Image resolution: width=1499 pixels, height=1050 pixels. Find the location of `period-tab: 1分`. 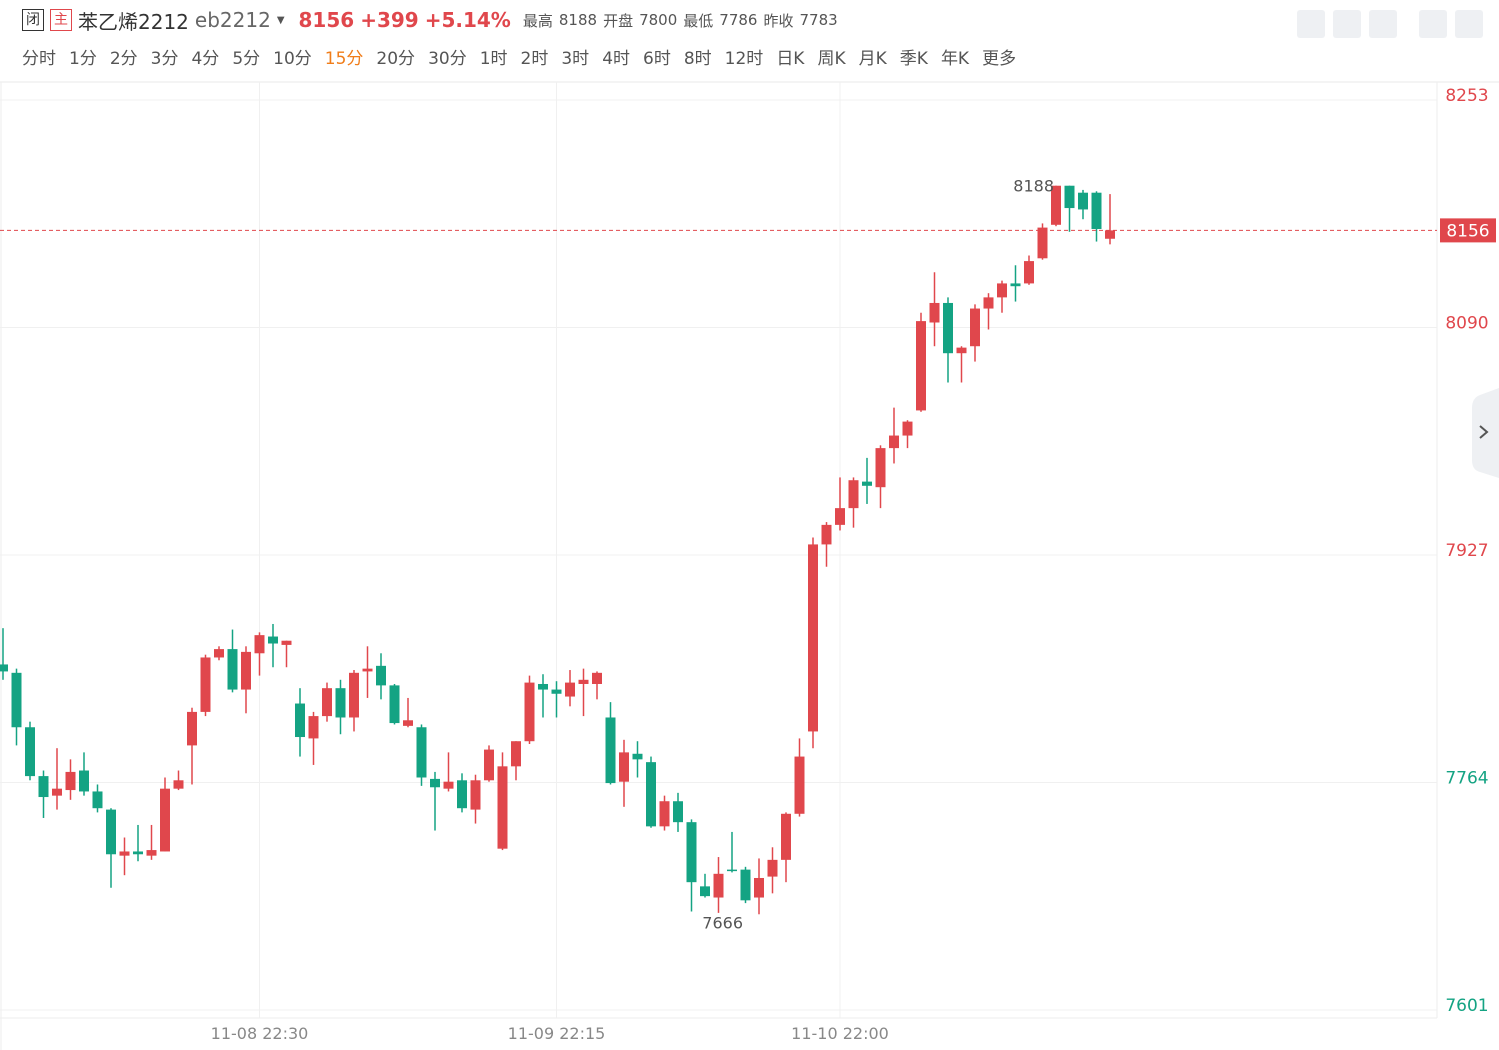

period-tab: 1分 is located at coordinates (83, 59).